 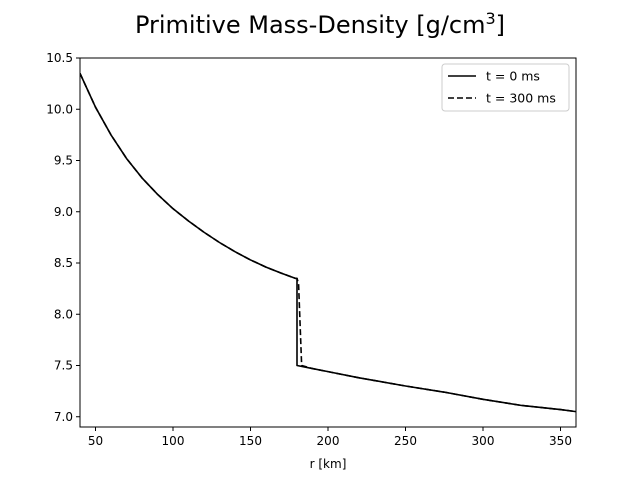 I want to click on y-tick-label-0: 7.0, so click(x=63, y=417).